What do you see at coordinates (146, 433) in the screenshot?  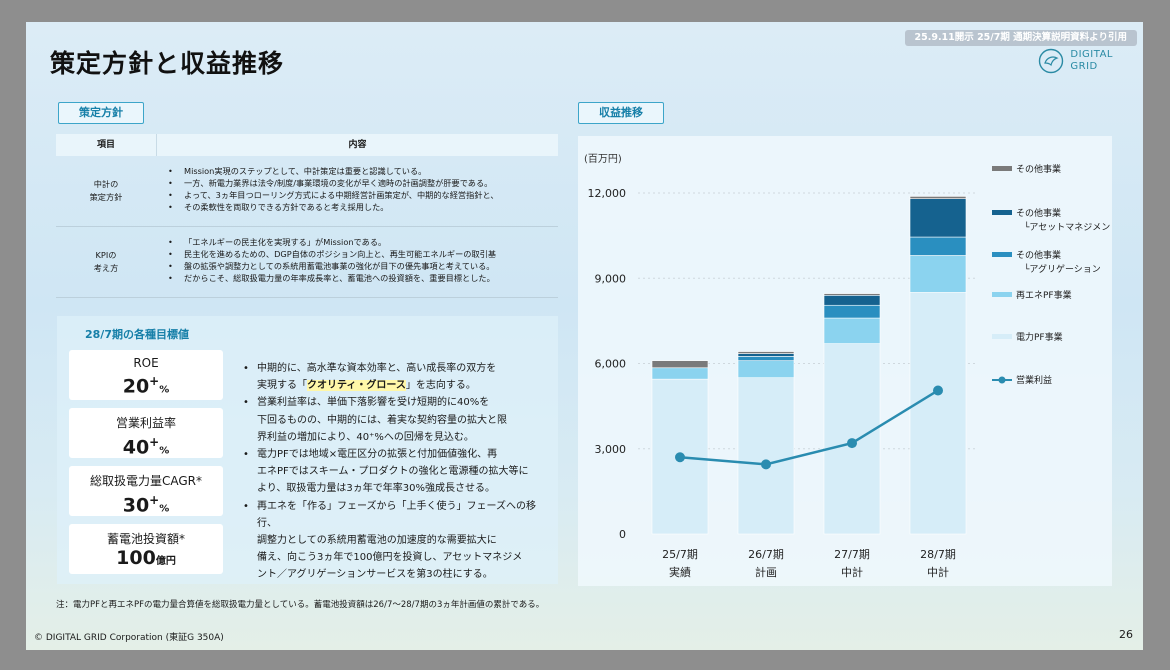 I see `target-card-op-margin: 営業利益率 40+%` at bounding box center [146, 433].